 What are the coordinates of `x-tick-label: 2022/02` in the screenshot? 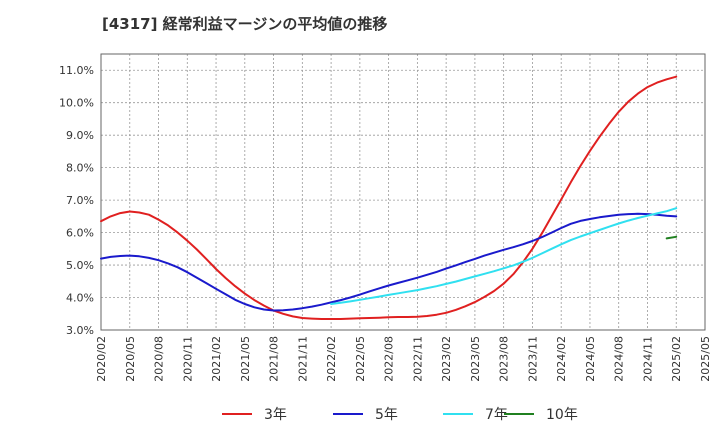 It's located at (331, 359).